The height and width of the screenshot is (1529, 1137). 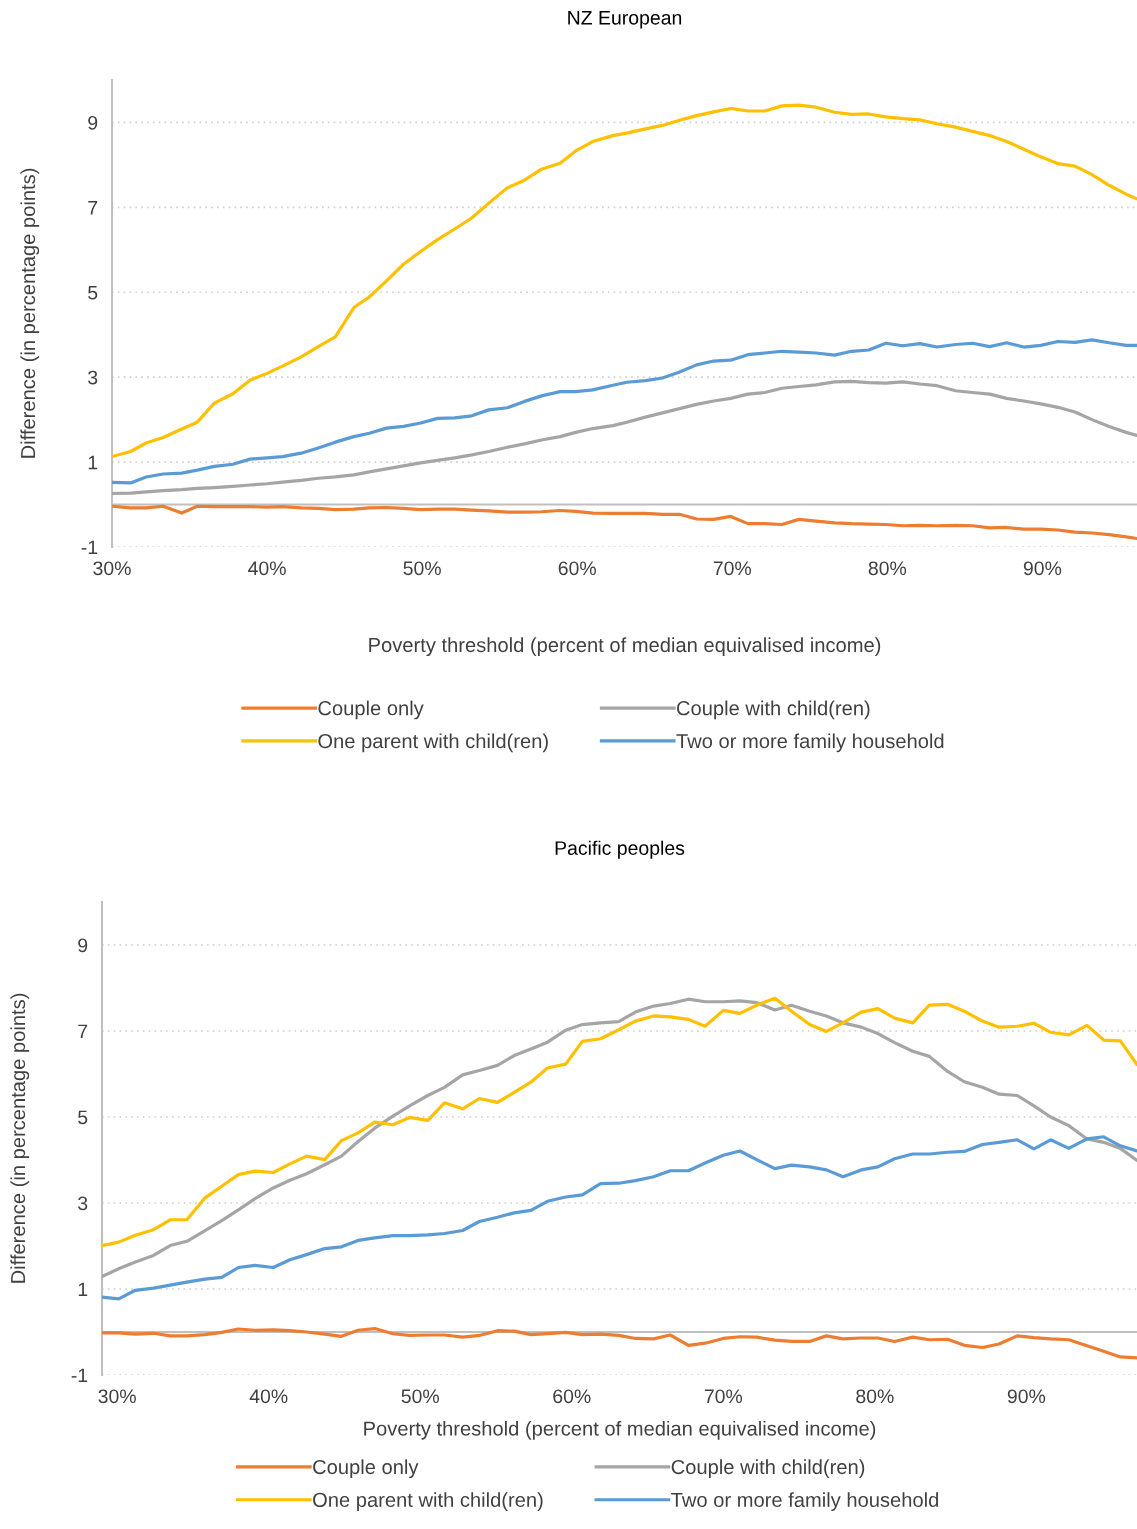 I want to click on chart-title: NZ European, so click(x=625, y=20).